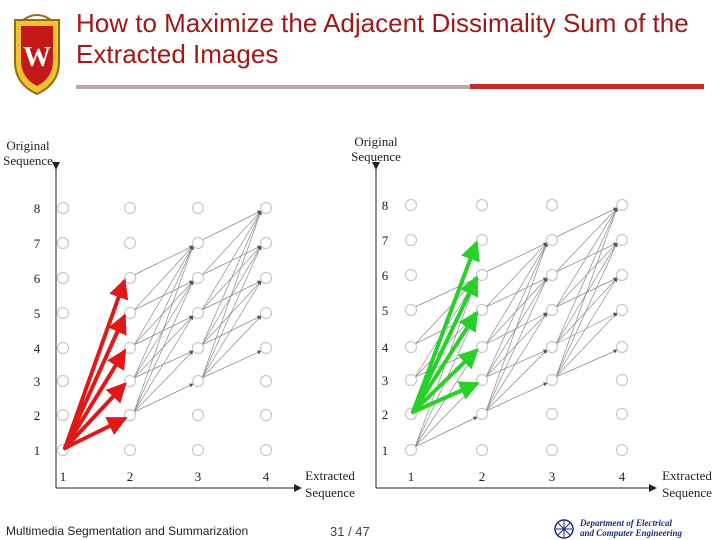 The image size is (720, 540). What do you see at coordinates (28, 145) in the screenshot?
I see `y-axis-label: Original` at bounding box center [28, 145].